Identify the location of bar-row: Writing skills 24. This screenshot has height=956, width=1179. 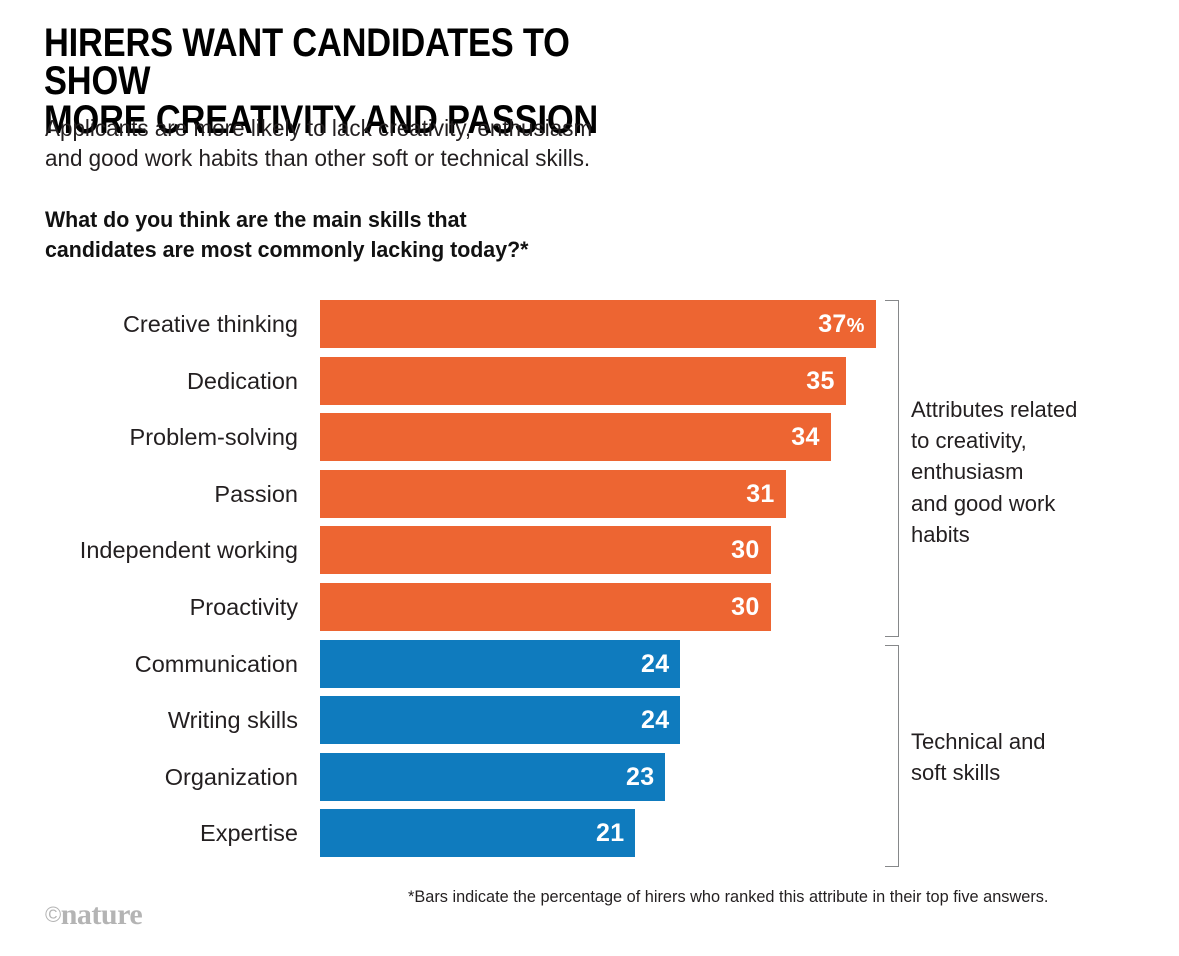
(589, 720).